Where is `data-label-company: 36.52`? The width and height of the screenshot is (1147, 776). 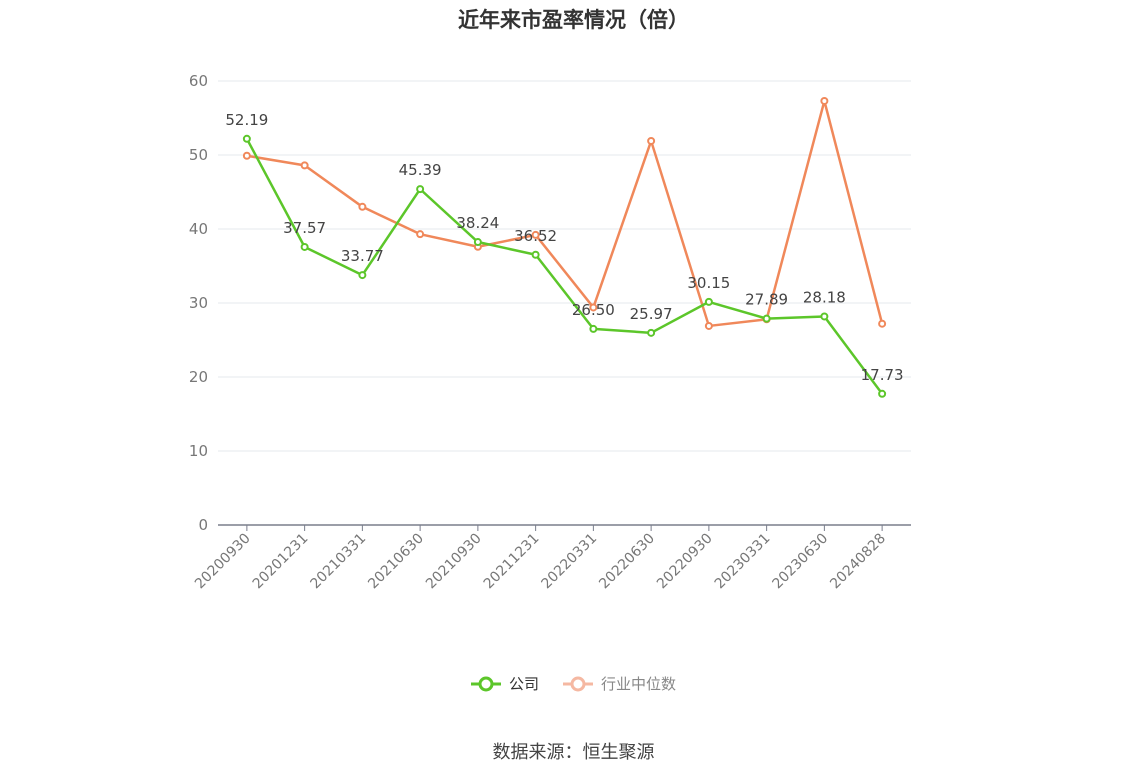
data-label-company: 36.52 is located at coordinates (535, 236).